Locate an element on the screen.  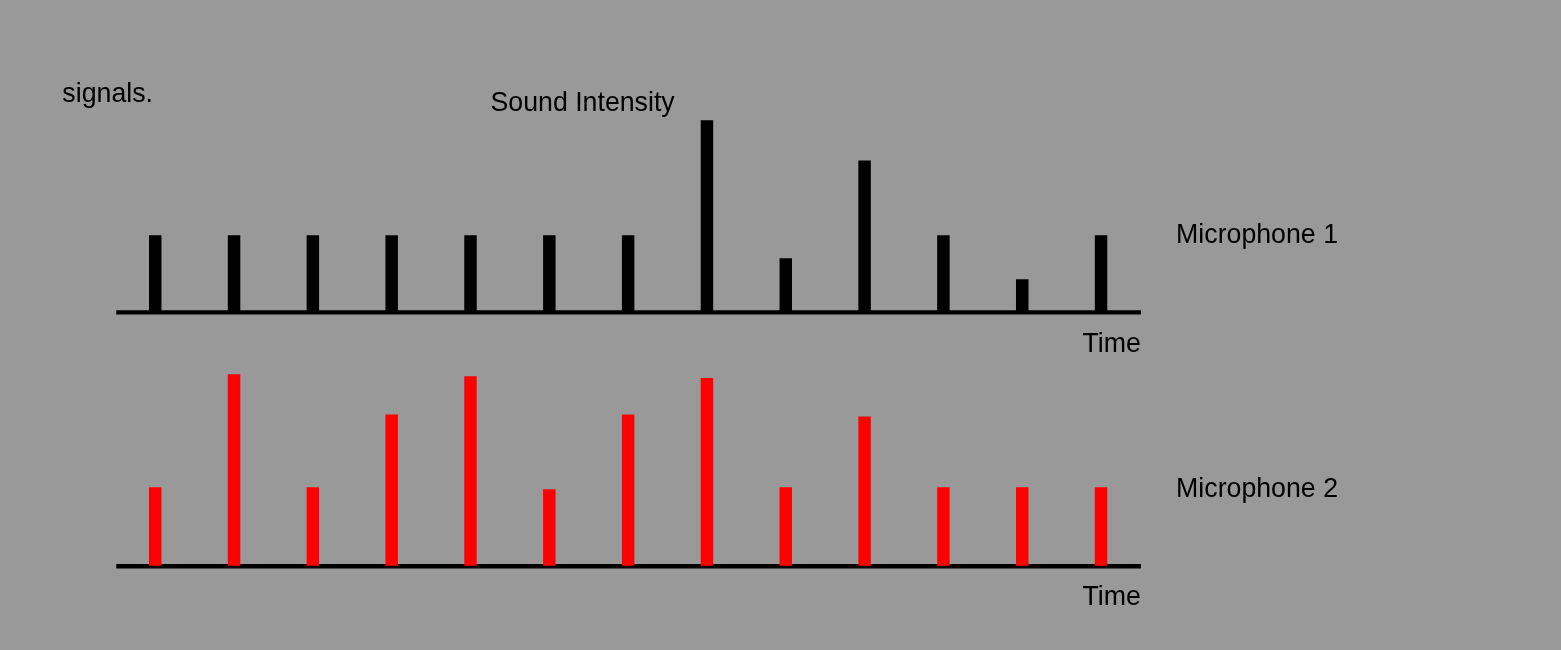
text: signals. is located at coordinates (107, 92).